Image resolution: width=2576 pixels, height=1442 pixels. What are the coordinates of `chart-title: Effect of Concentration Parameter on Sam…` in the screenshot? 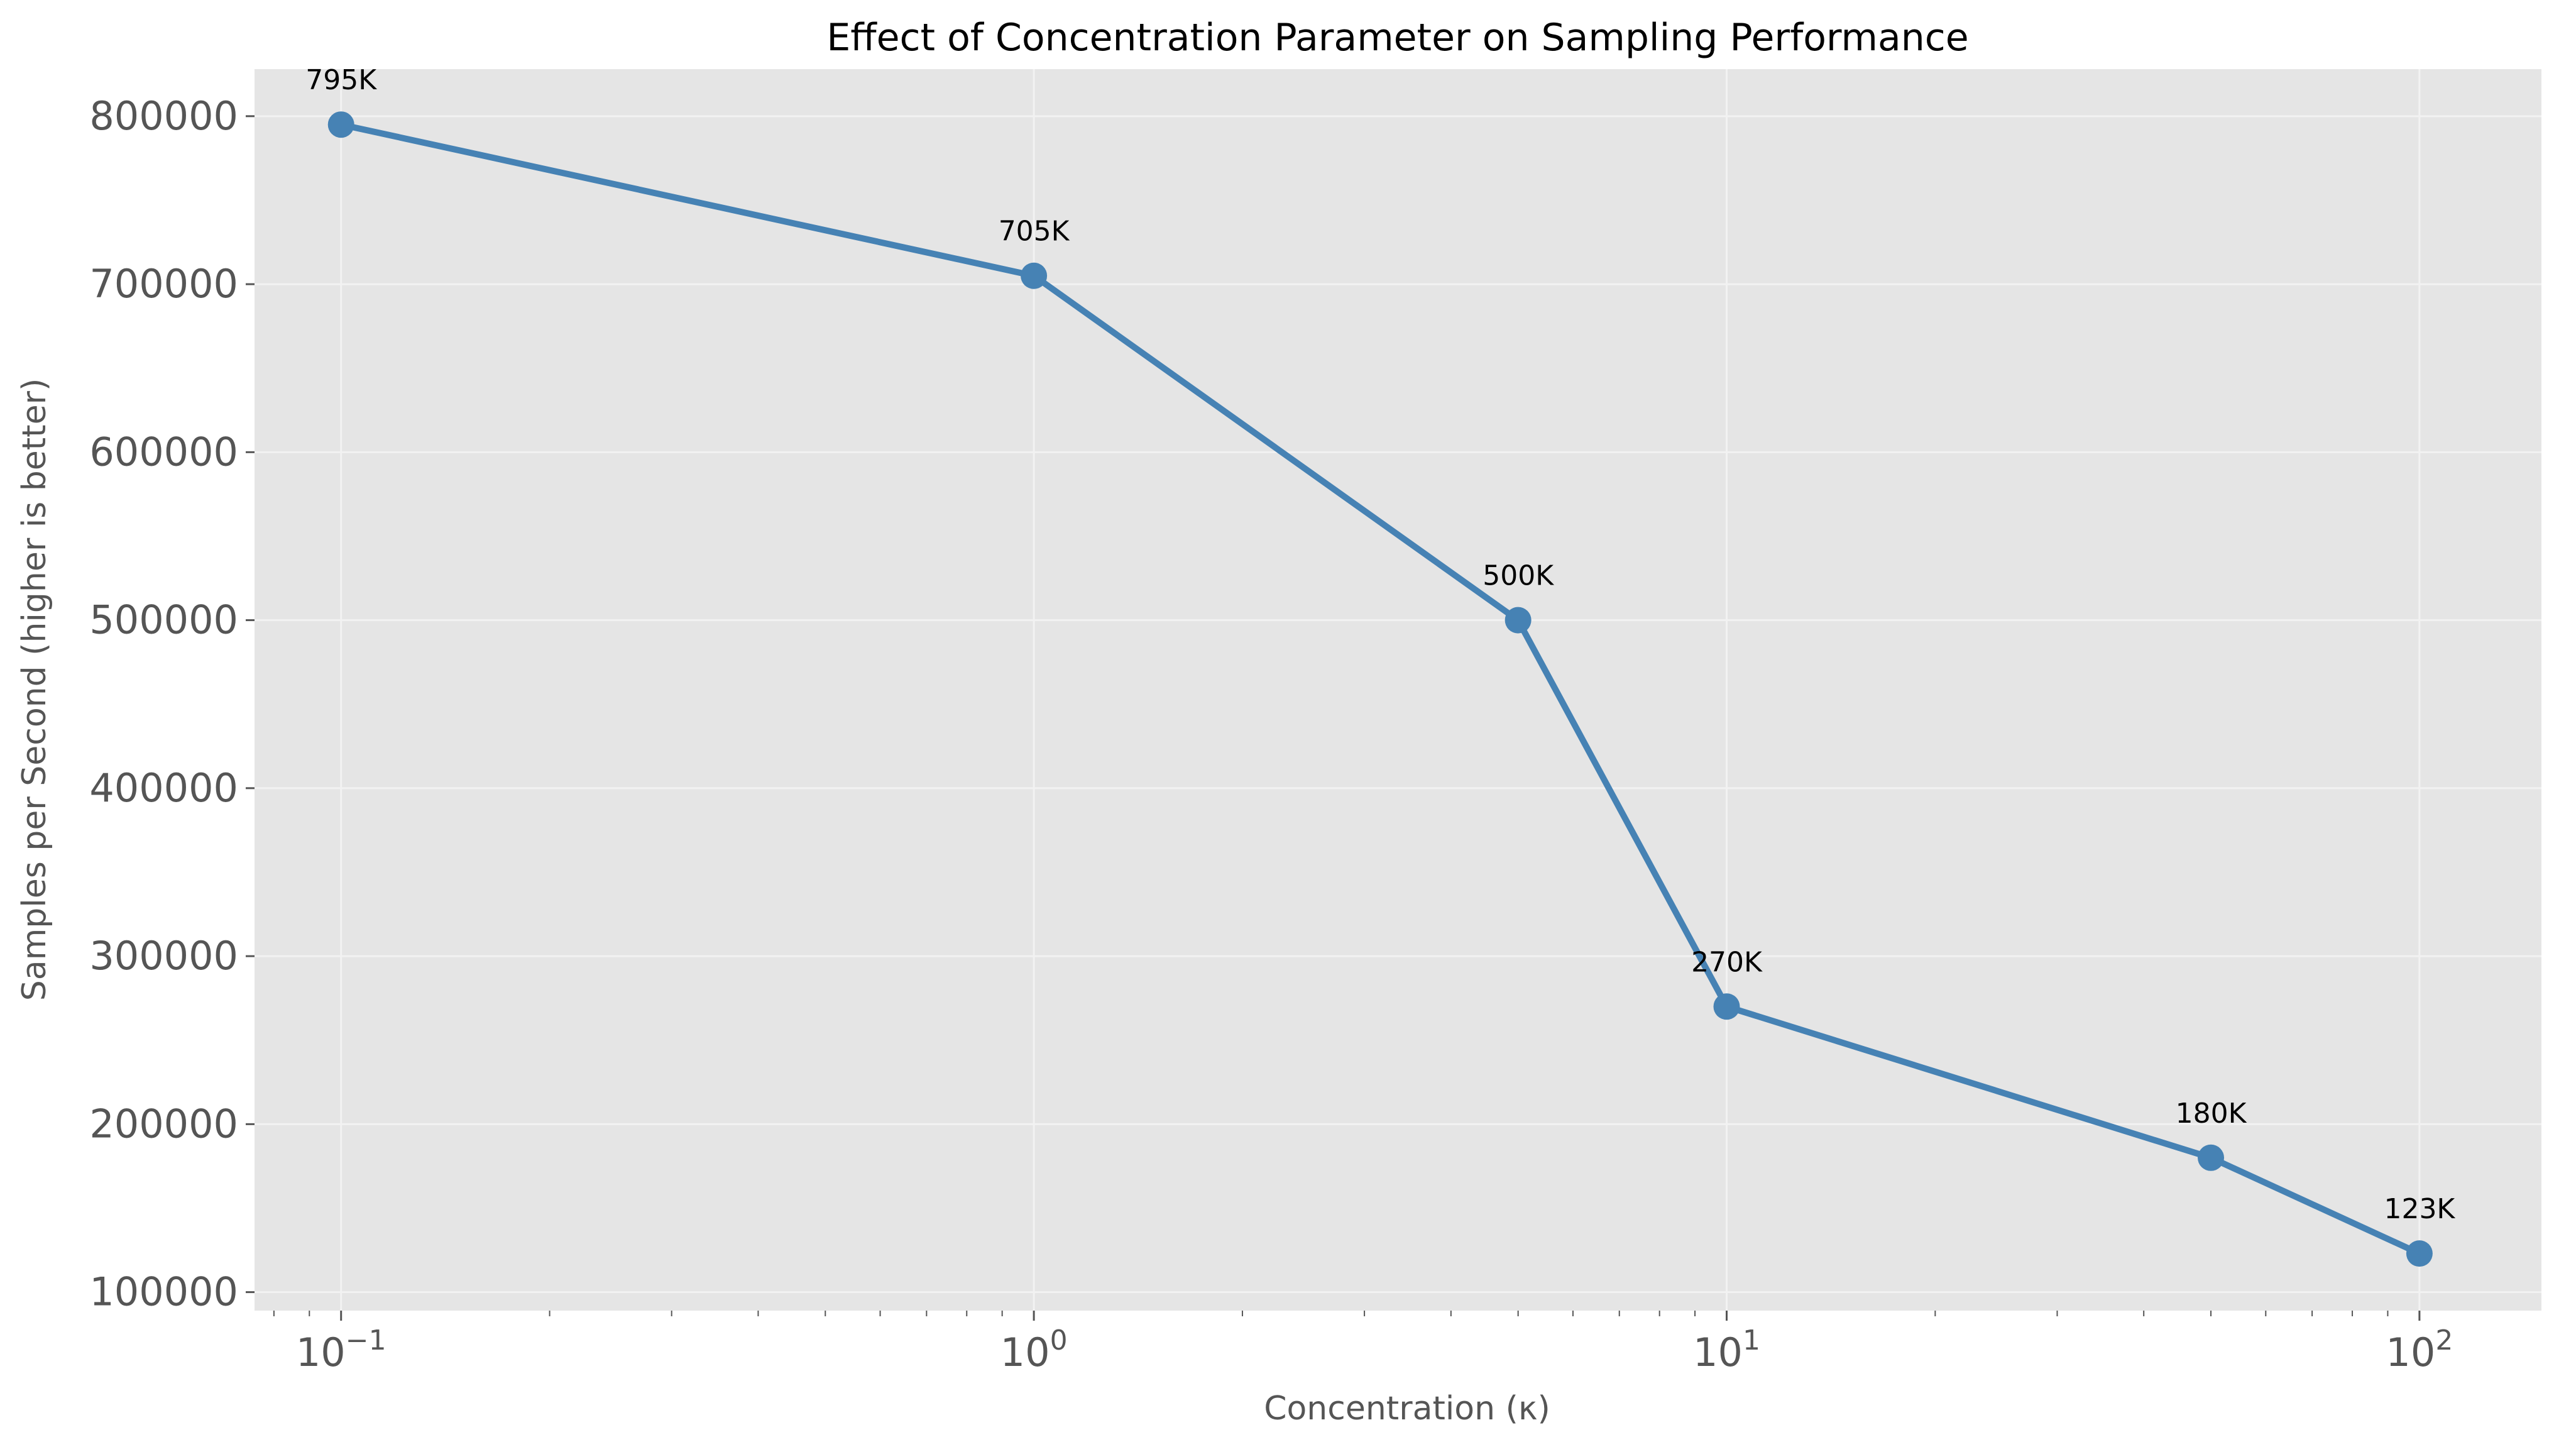 It's located at (1397, 38).